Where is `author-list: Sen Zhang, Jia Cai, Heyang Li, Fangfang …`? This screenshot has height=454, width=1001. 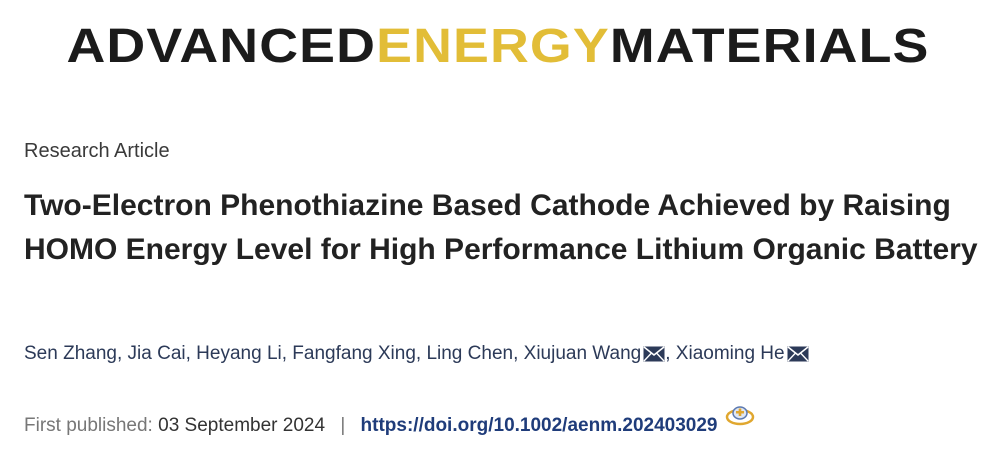 author-list: Sen Zhang, Jia Cai, Heyang Li, Fangfang … is located at coordinates (504, 355).